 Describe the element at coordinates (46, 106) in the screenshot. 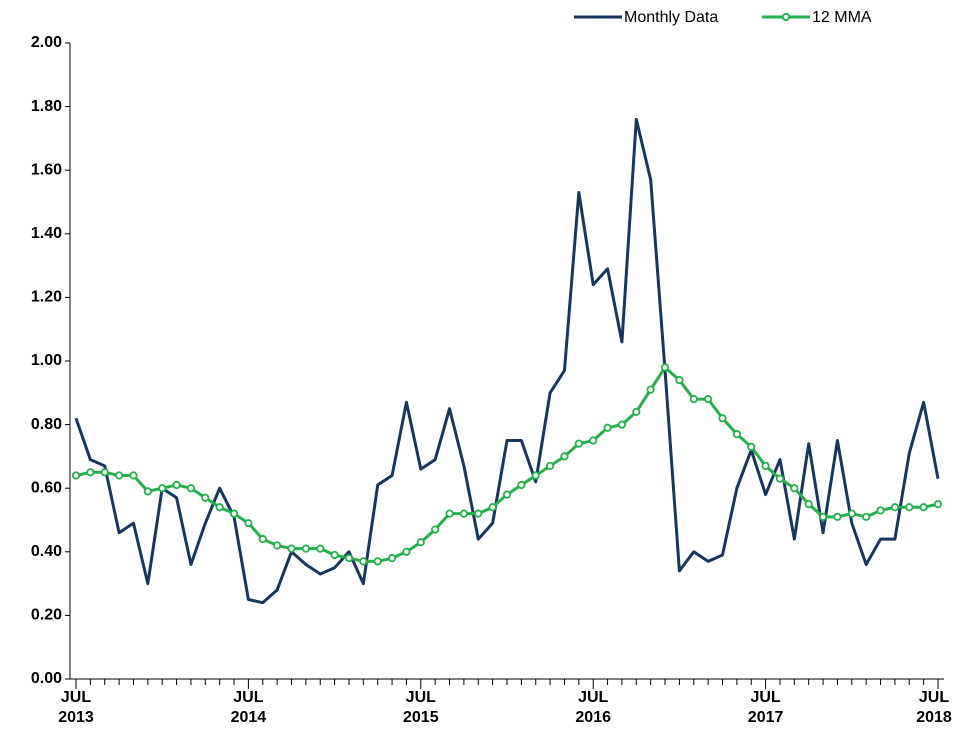

I see `y-tick-label: 1.80` at that location.